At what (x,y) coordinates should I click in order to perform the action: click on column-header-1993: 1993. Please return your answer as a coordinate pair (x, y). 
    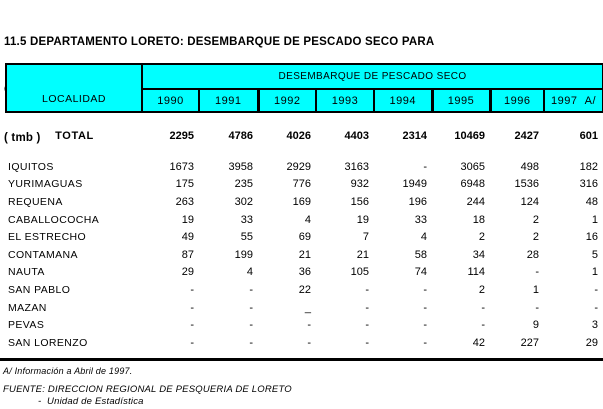
    Looking at the image, I should click on (345, 100).